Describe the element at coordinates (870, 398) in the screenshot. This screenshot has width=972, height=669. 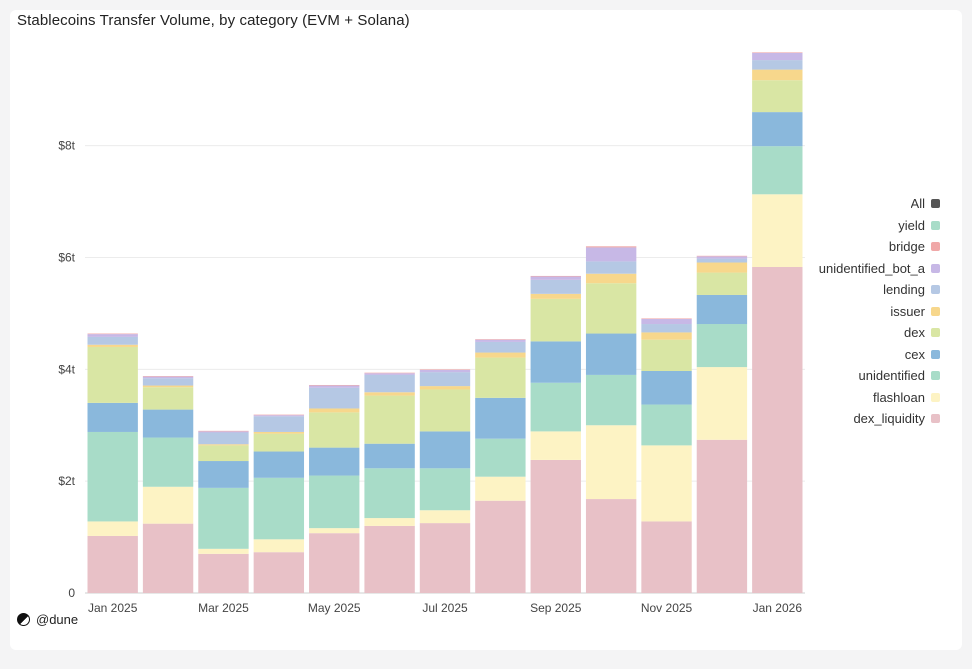
I see `legend-item: flashloan` at that location.